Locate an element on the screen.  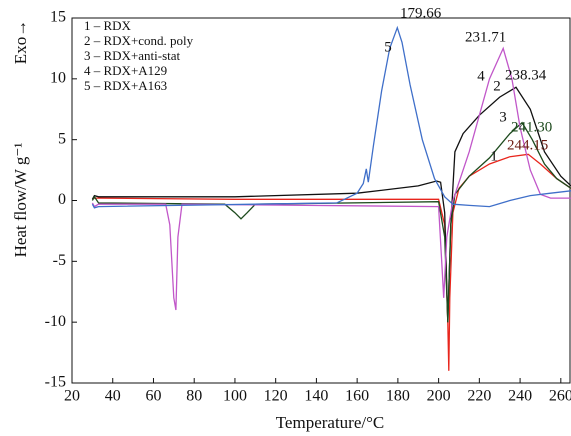
x-tick-label: 20 is located at coordinates (72, 396).